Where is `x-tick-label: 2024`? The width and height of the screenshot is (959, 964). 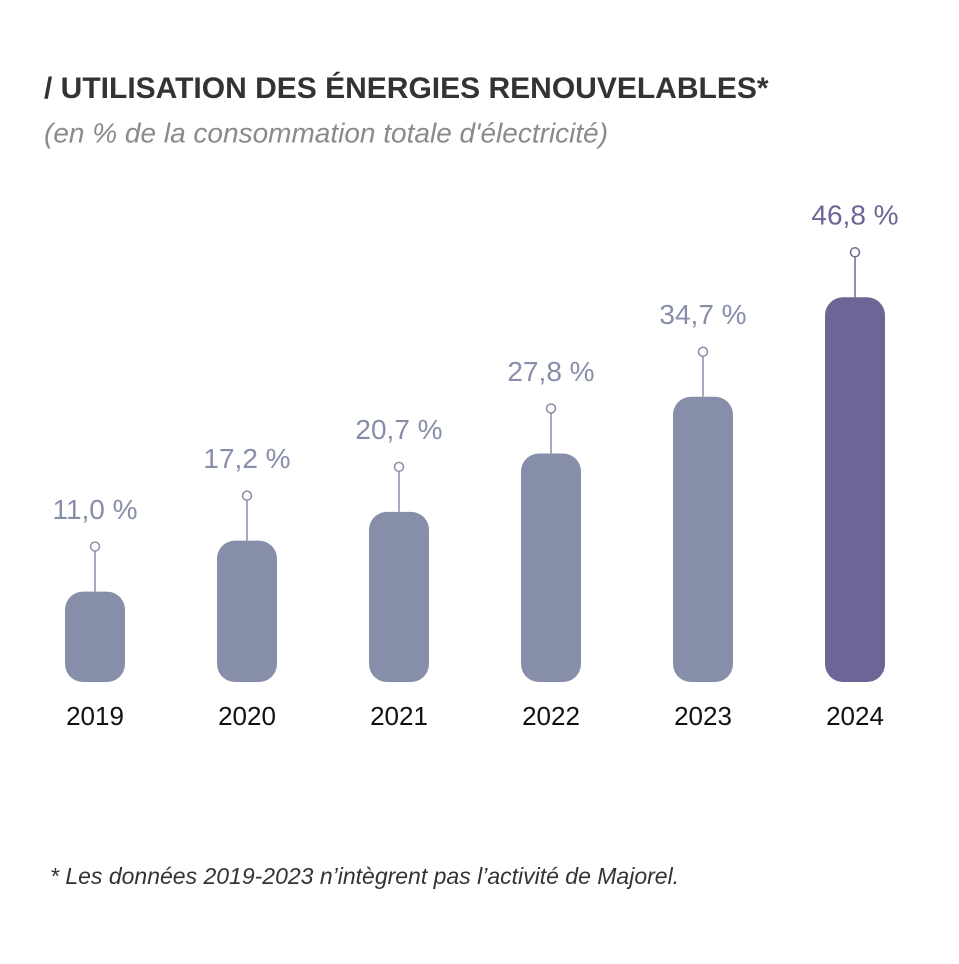 x-tick-label: 2024 is located at coordinates (855, 716).